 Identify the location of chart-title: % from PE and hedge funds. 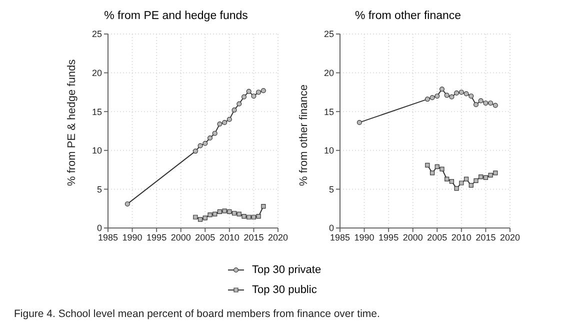
(176, 17).